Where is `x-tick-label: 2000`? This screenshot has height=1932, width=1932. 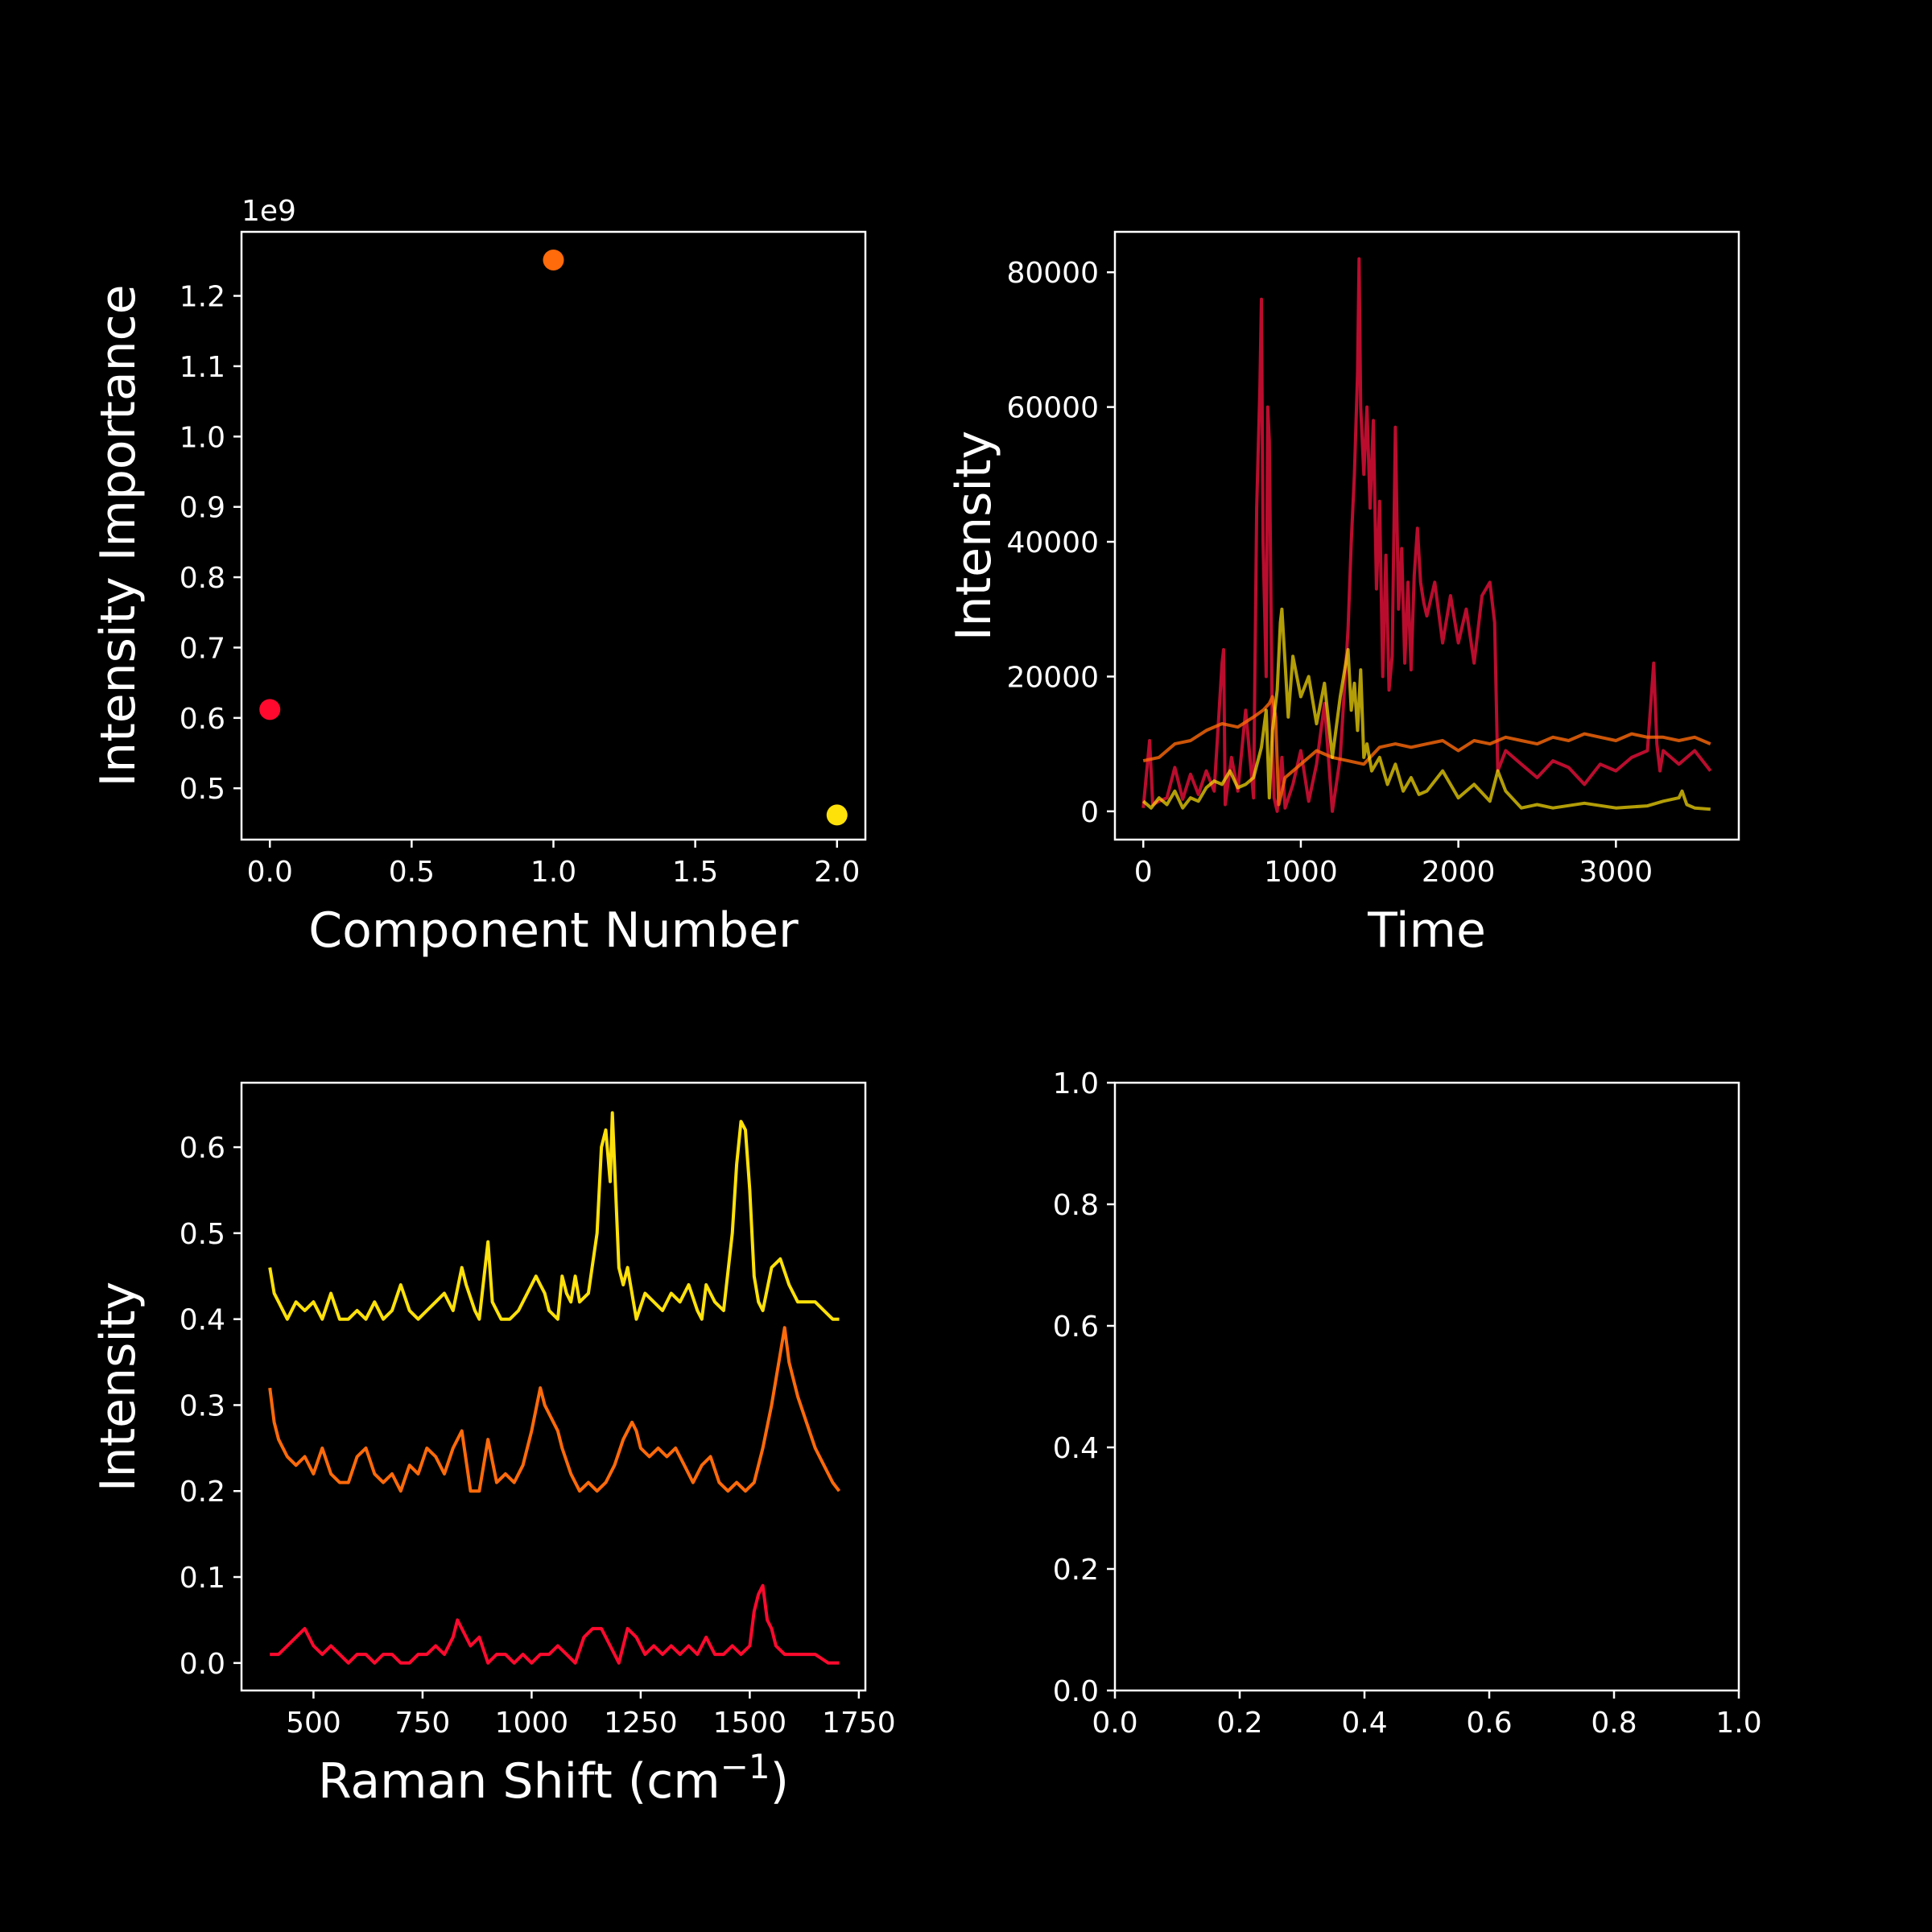
x-tick-label: 2000 is located at coordinates (1459, 872).